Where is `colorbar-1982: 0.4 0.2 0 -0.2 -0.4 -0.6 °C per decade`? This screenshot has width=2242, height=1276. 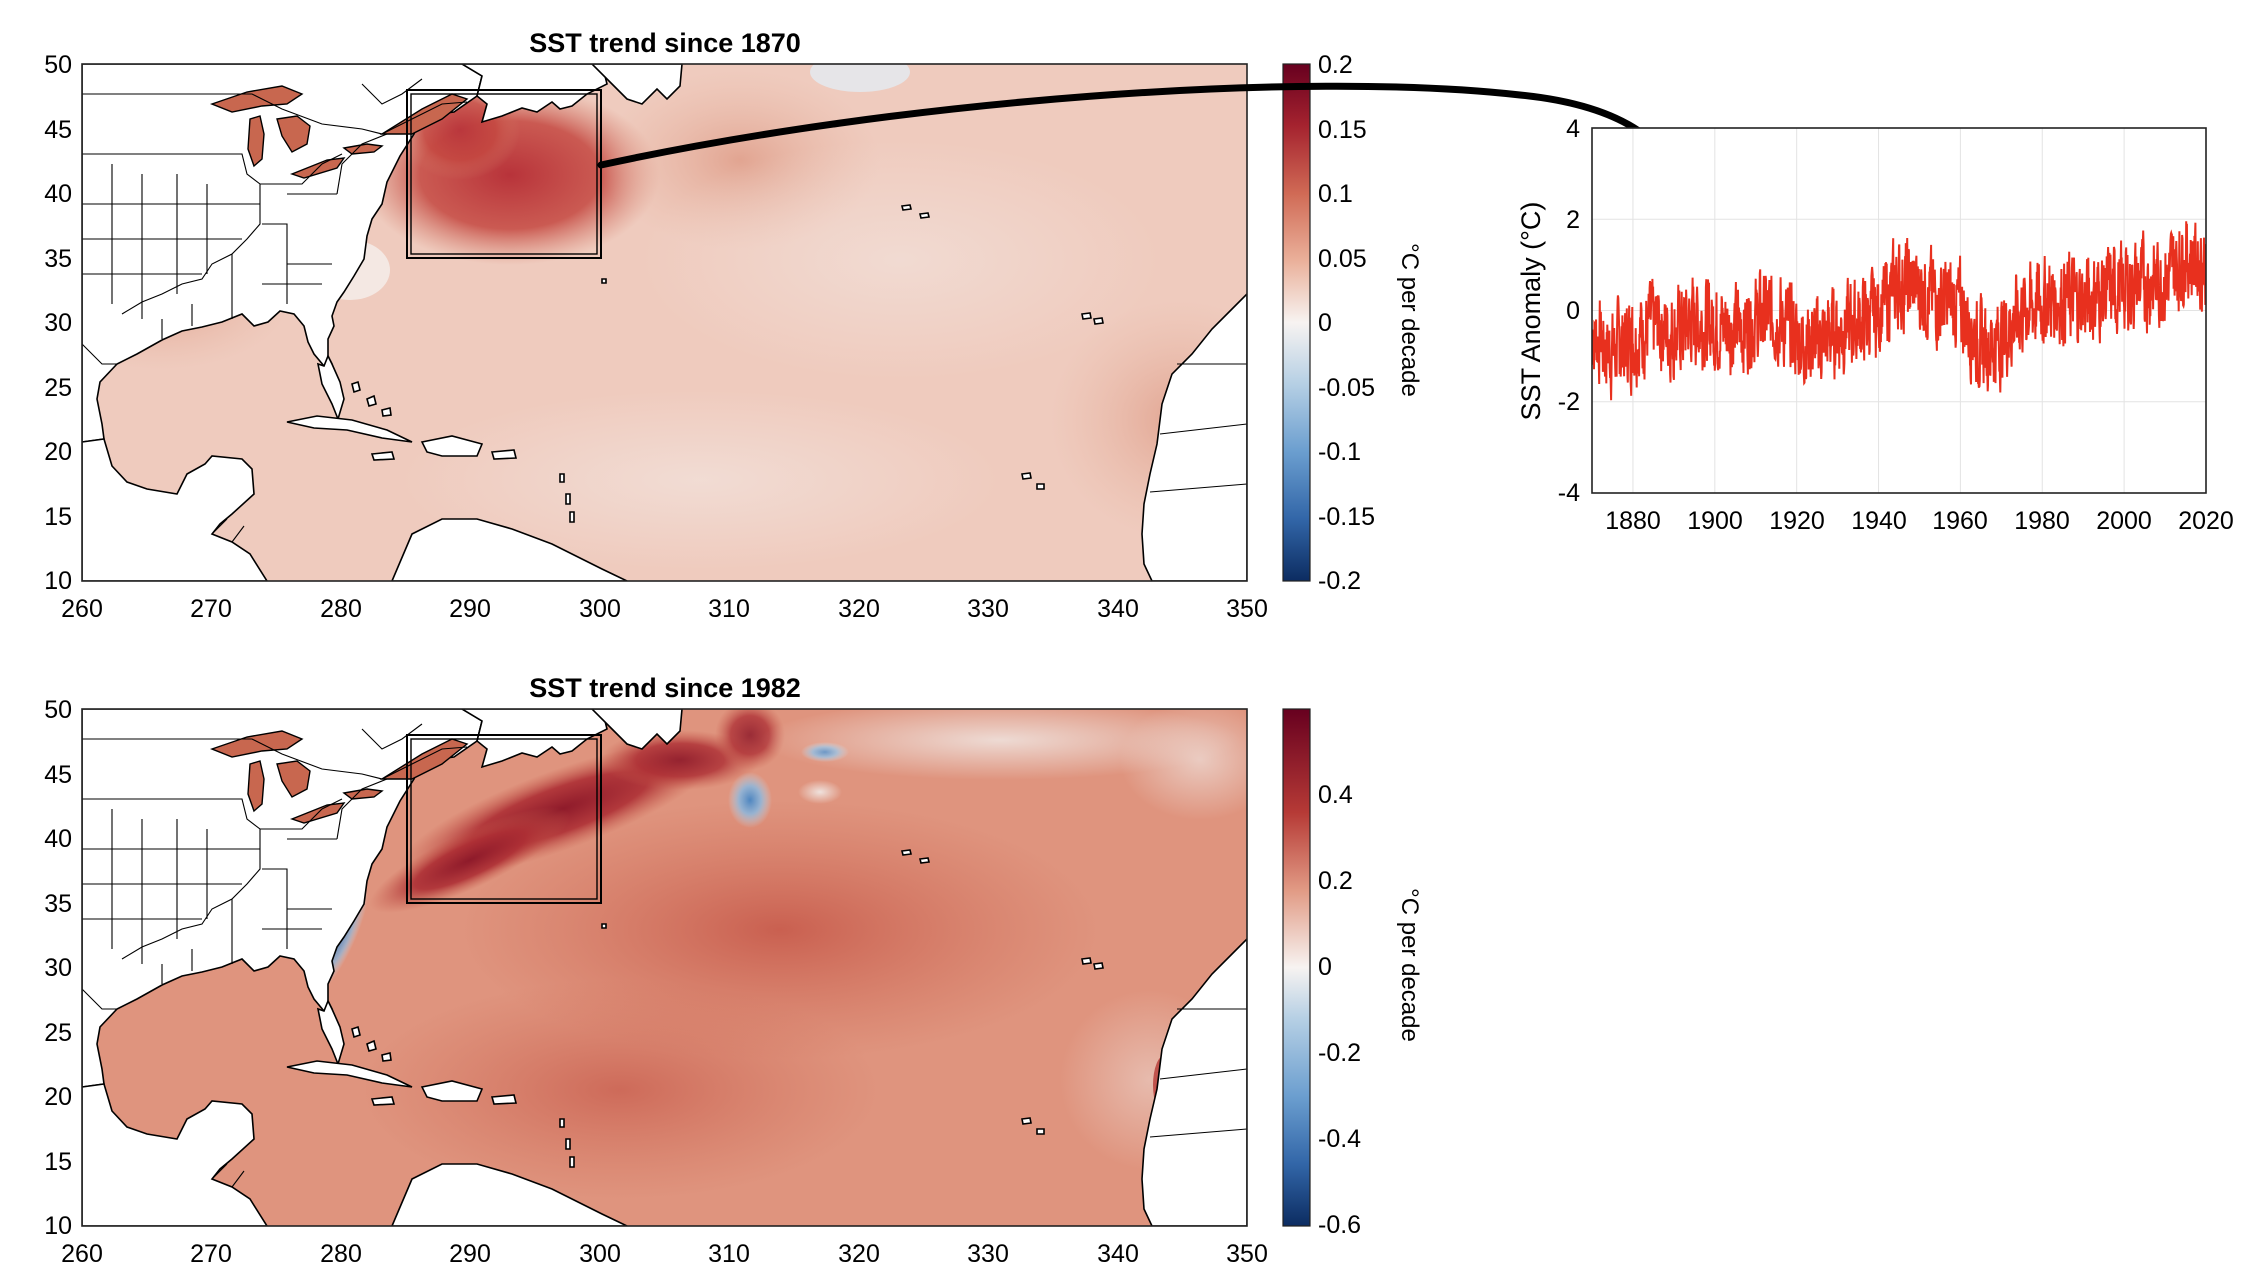 colorbar-1982: 0.4 0.2 0 -0.2 -0.4 -0.6 °C per decade is located at coordinates (1352, 973).